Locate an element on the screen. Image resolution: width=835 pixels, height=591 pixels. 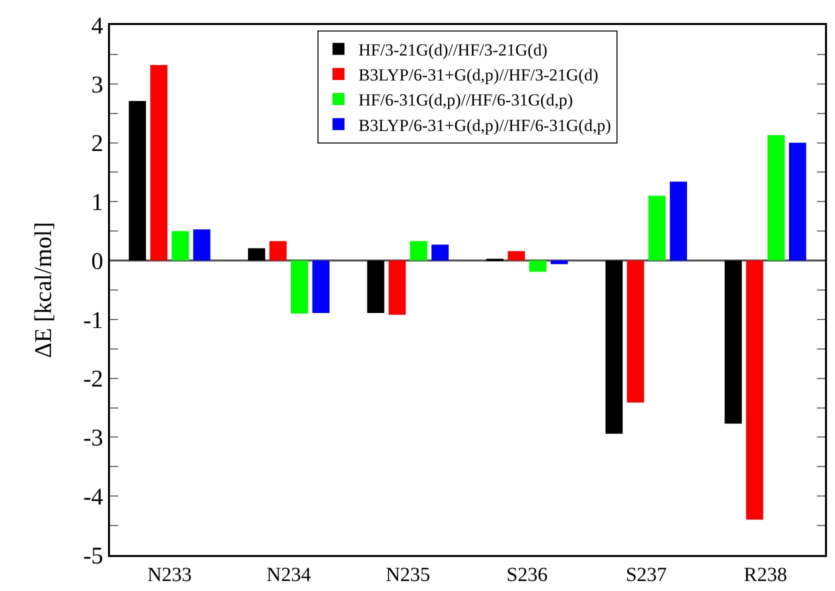
x-tick-label: S237 is located at coordinates (646, 575).